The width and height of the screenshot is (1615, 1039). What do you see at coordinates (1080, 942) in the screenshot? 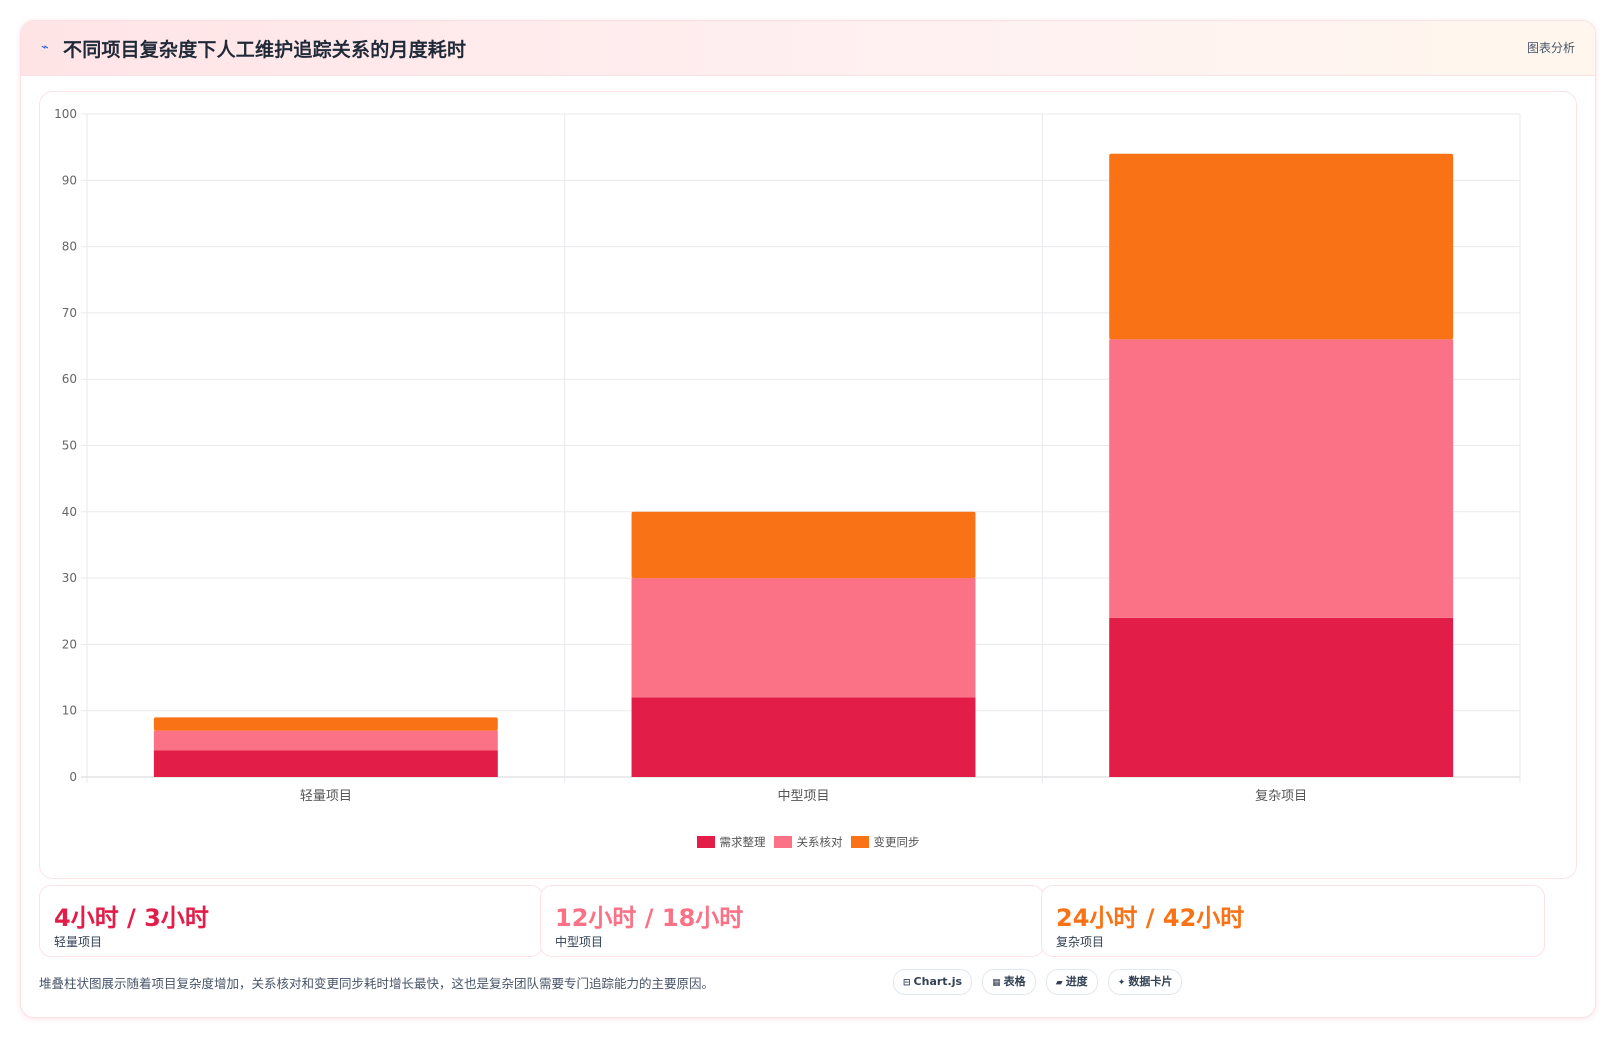
I see `stat-label: 复杂项目` at bounding box center [1080, 942].